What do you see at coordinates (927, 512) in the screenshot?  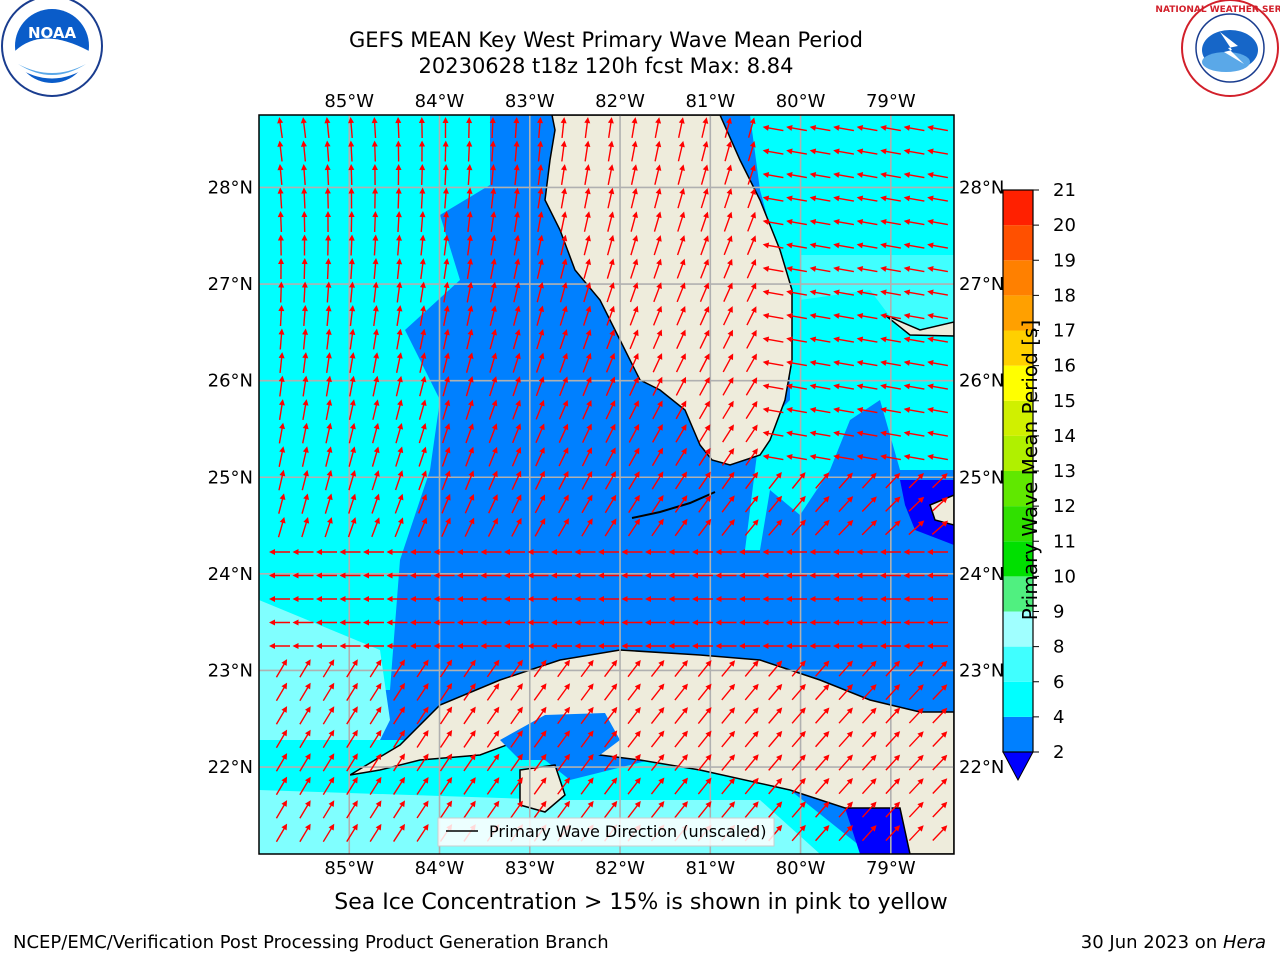 I see `period-region-darkblue-east` at bounding box center [927, 512].